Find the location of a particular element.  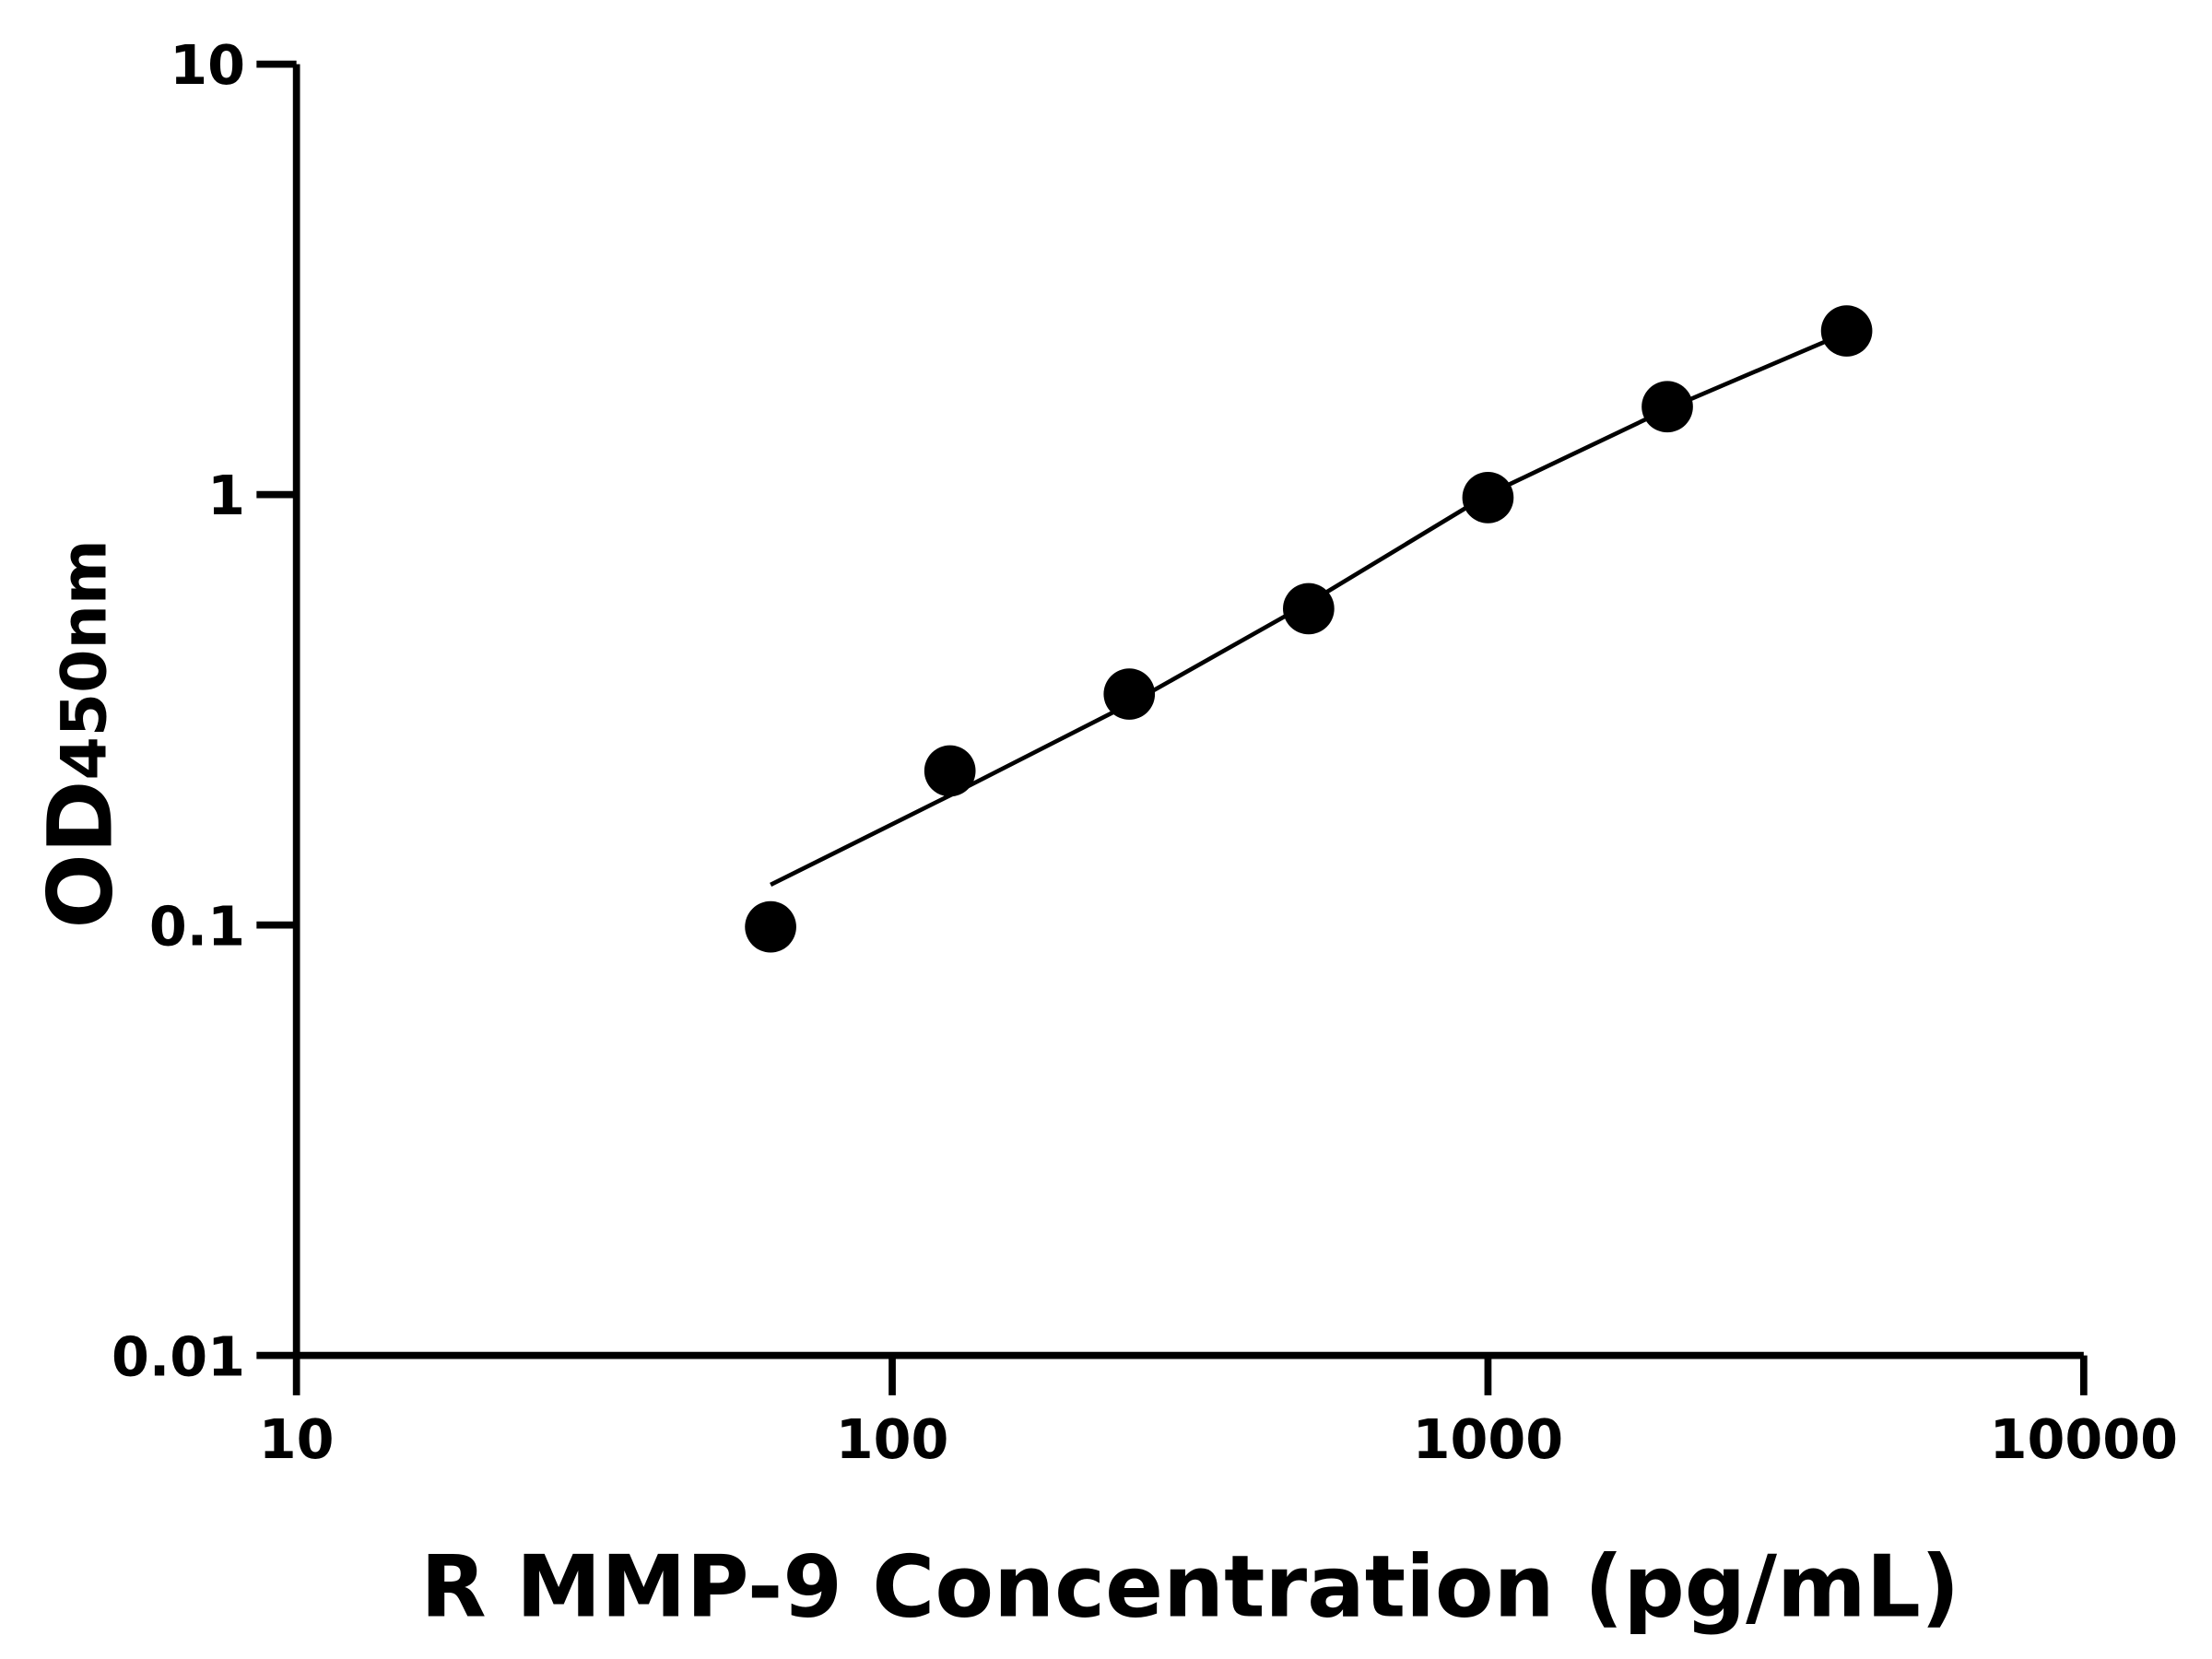

y-axis-label-main: OD is located at coordinates (81, 855).